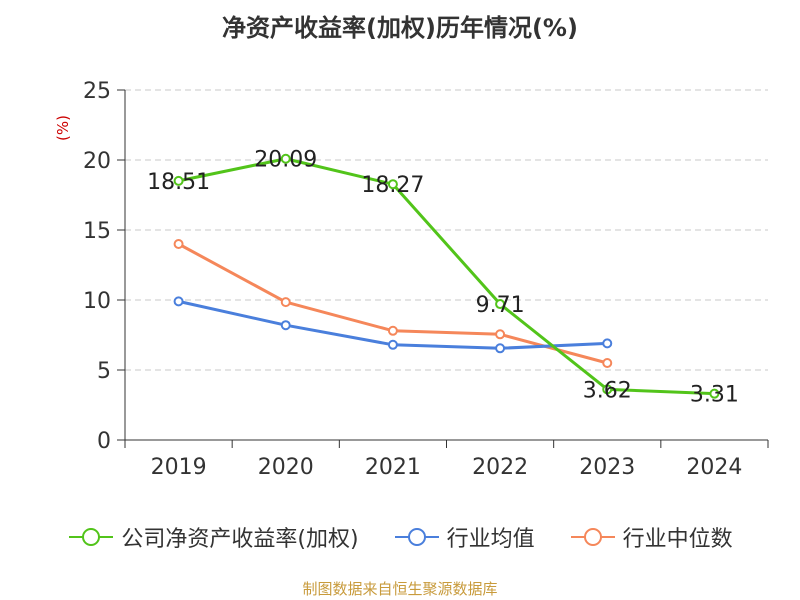  I want to click on legend-label: 行业均值, so click(490, 539).